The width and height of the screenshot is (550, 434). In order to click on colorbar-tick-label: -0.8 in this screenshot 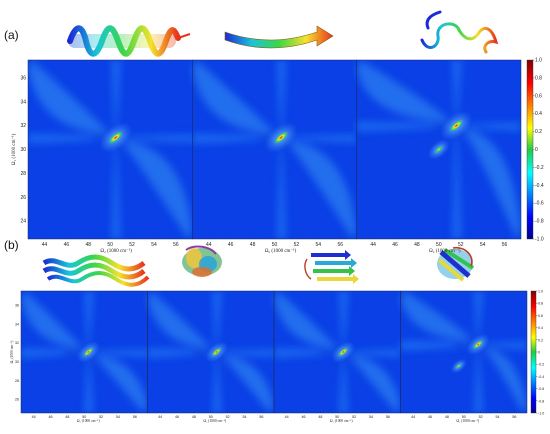, I will do `click(541, 401)`.